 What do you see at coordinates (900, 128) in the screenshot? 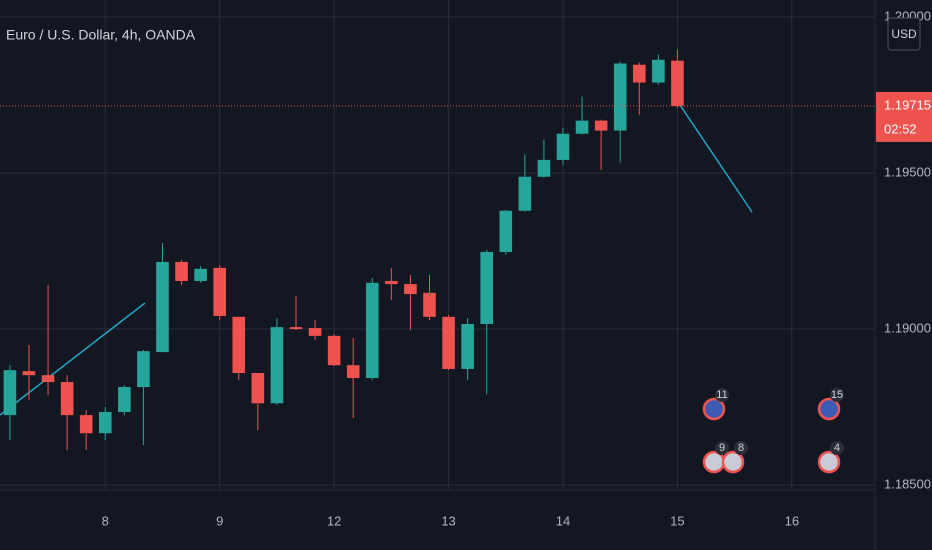
I see `countdown: 02:52` at bounding box center [900, 128].